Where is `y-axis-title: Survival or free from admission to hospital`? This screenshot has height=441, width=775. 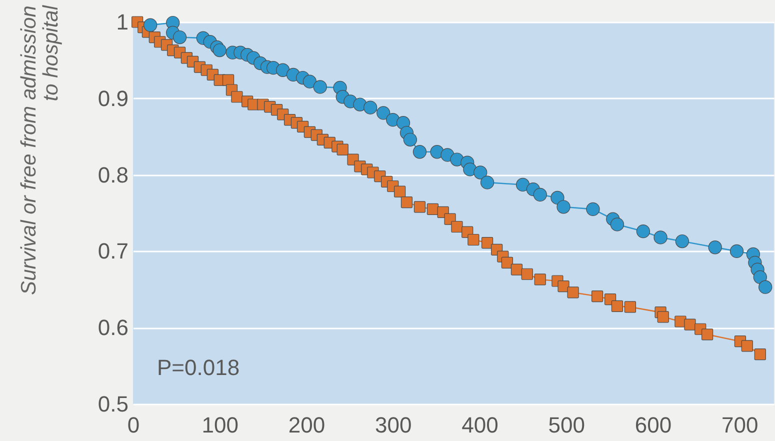 y-axis-title: Survival or free from admission to hospital is located at coordinates (40, 149).